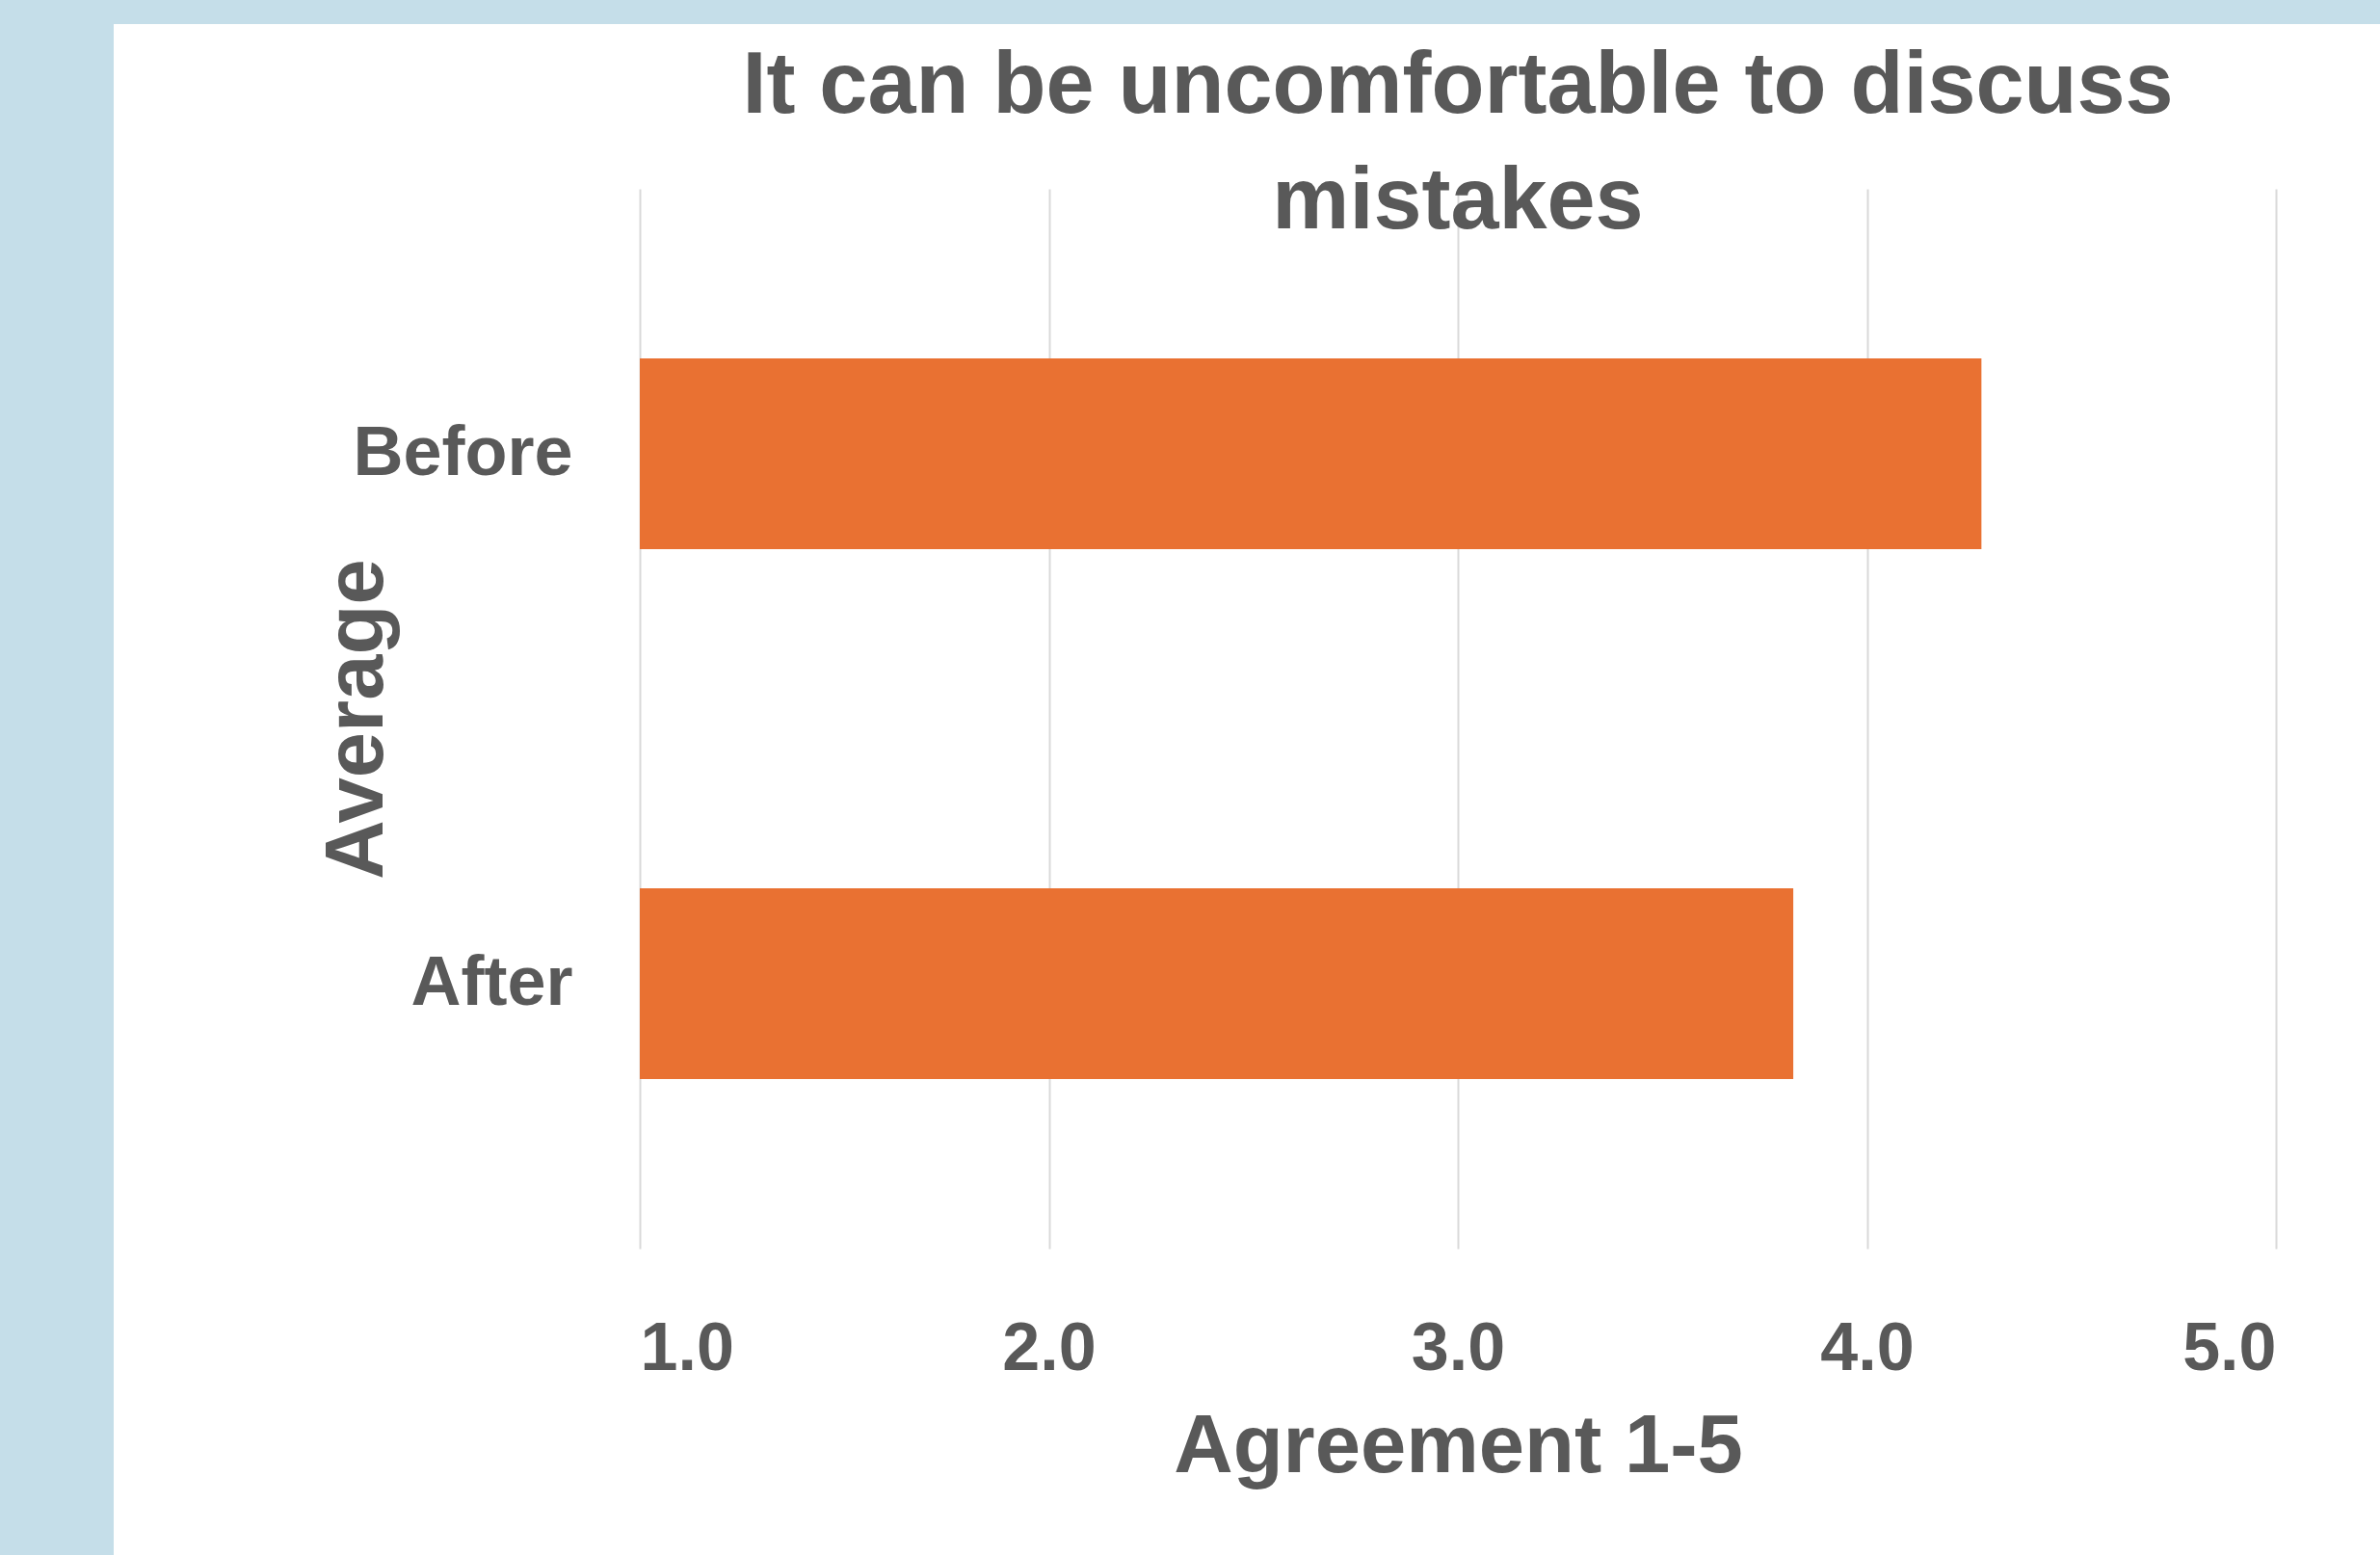  I want to click on x-axis-title: Agreement 1-5, so click(1458, 1443).